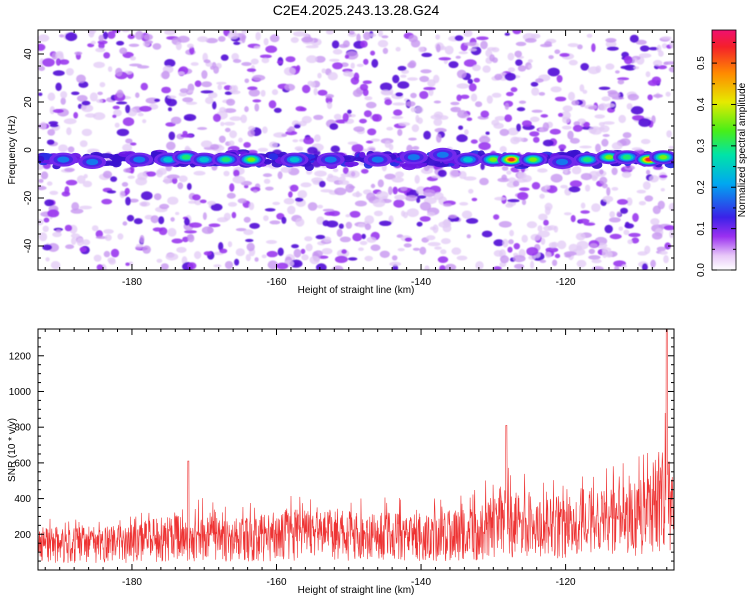 The height and width of the screenshot is (600, 750). I want to click on colorbar-gradient, so click(724, 150).